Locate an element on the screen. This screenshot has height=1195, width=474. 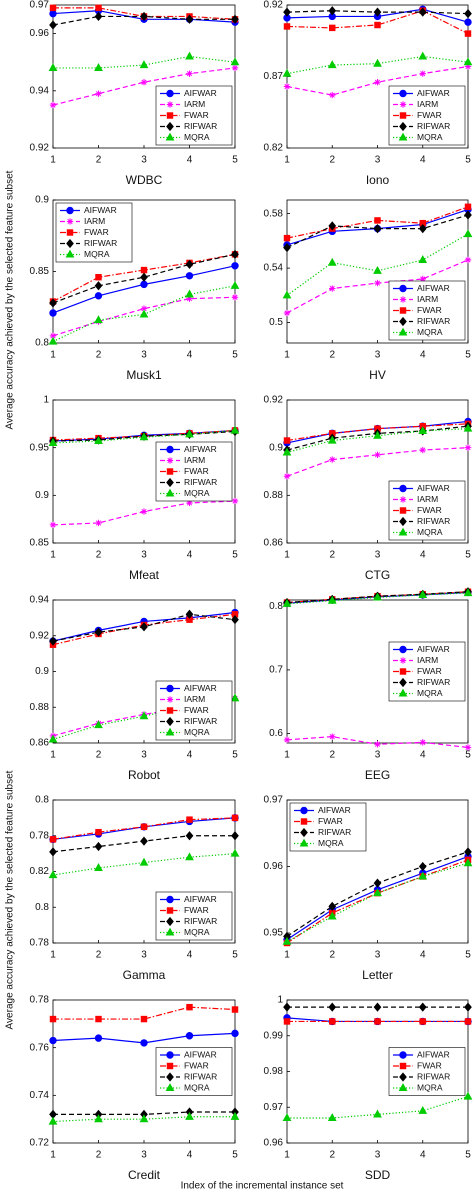
subplot-title: Letter is located at coordinates (377, 975).